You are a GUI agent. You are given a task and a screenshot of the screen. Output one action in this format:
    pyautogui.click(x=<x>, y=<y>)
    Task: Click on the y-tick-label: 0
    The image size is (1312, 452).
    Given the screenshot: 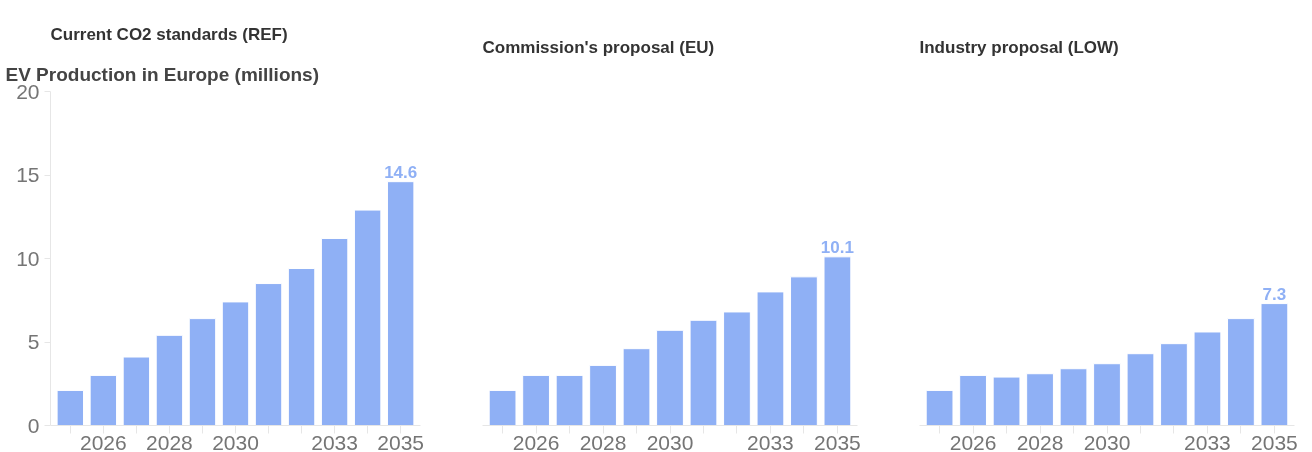 What is the action you would take?
    pyautogui.click(x=33, y=425)
    